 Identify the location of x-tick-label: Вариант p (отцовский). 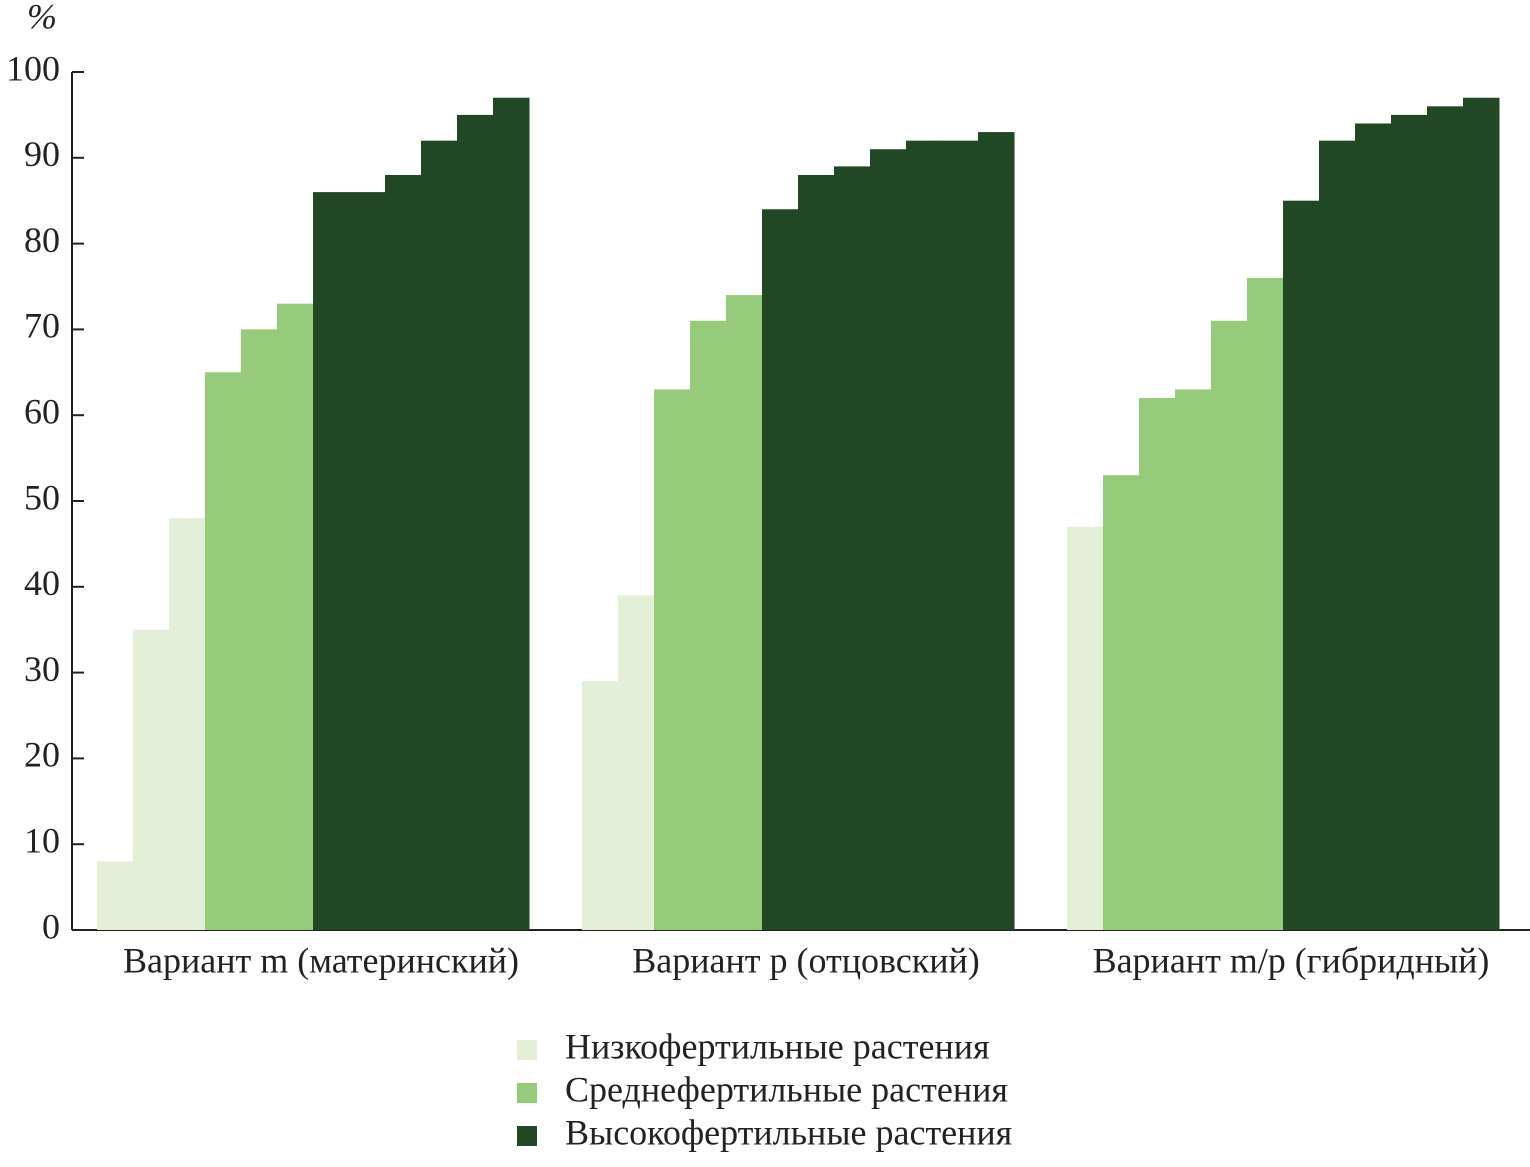
(806, 960).